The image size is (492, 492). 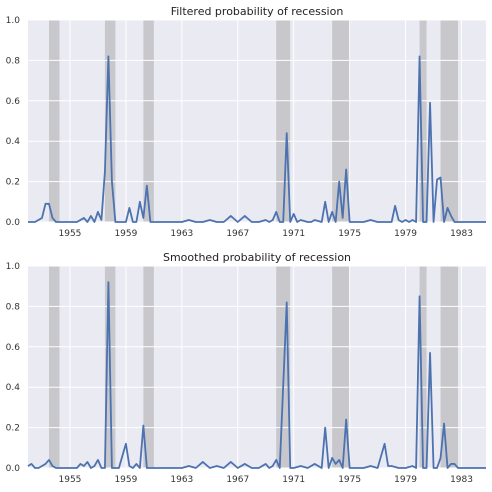 I want to click on chart-title: Smoothed probability of recession, so click(x=257, y=257).